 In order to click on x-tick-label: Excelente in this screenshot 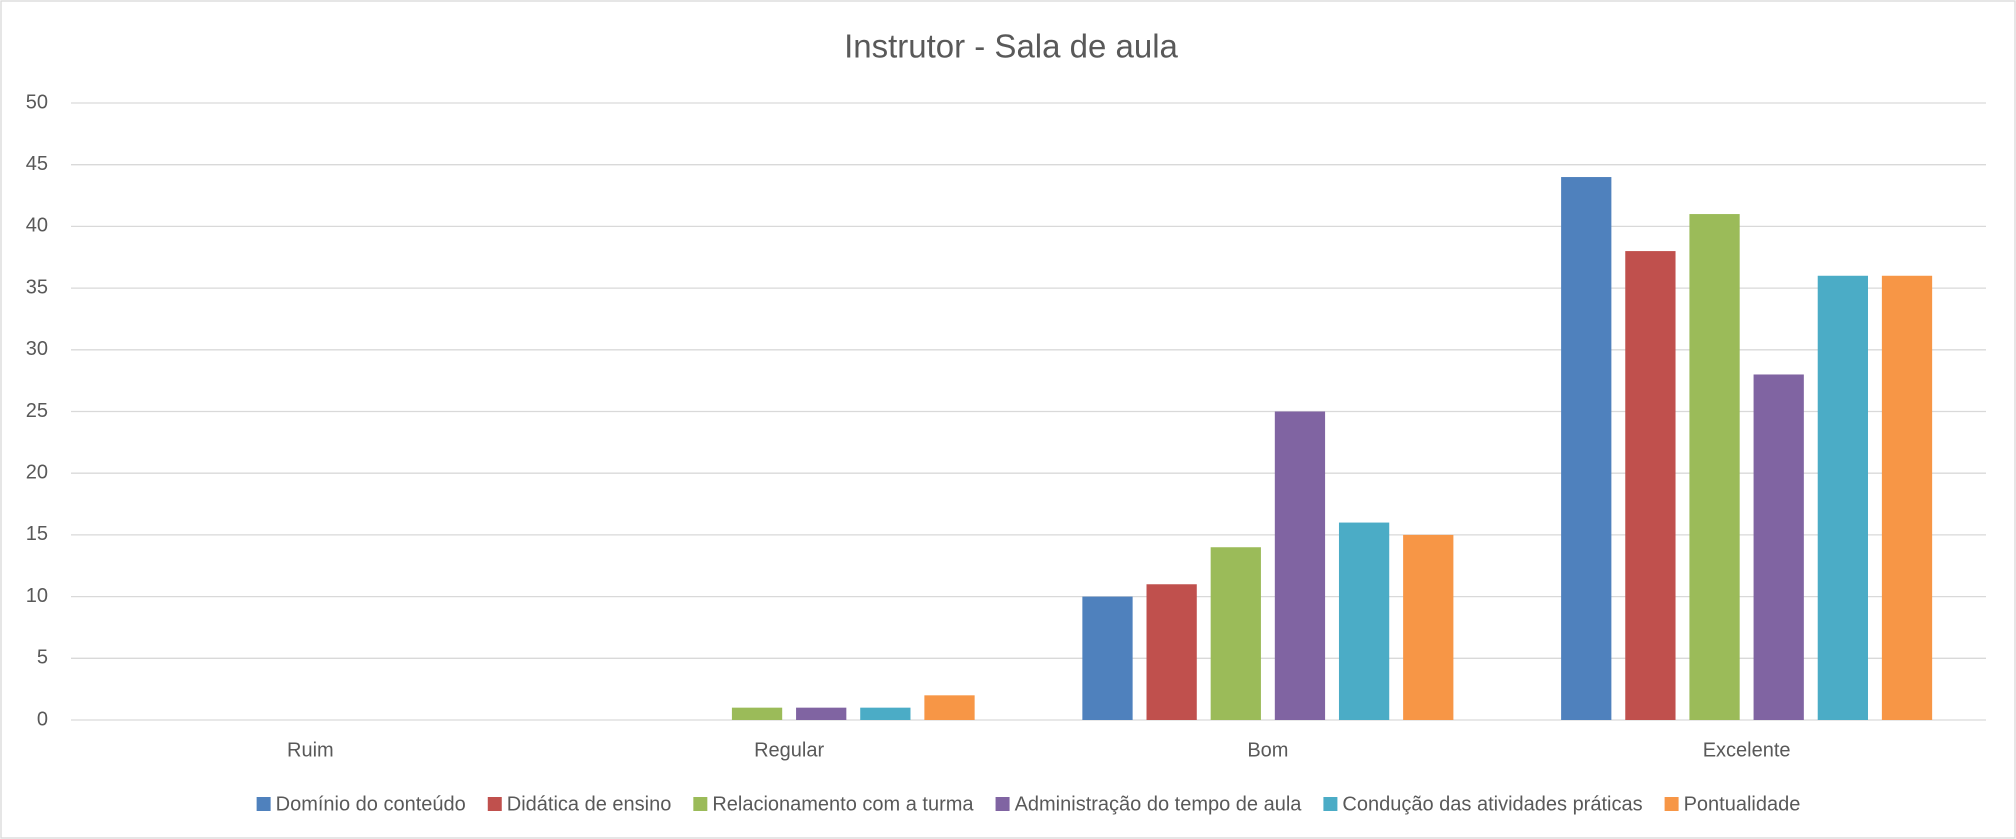, I will do `click(1747, 750)`.